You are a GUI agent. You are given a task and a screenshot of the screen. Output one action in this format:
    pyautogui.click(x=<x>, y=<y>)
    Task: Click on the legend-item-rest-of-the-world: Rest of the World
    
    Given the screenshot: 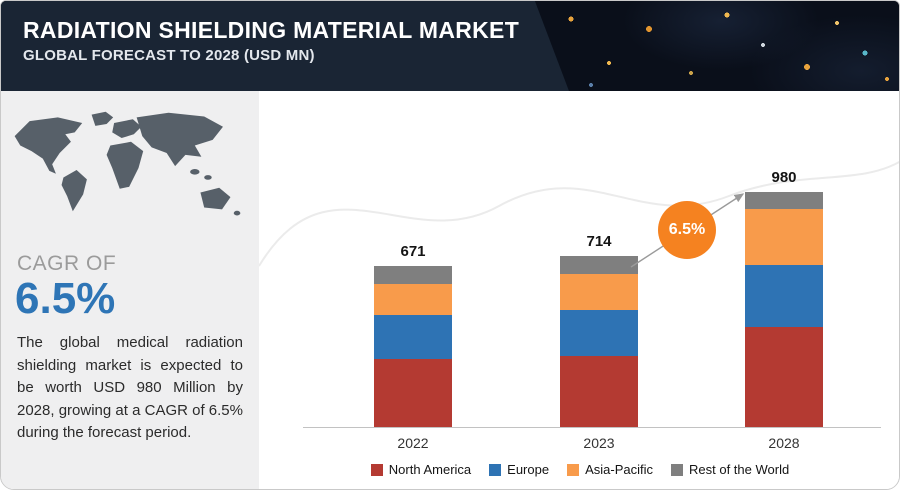 What is the action you would take?
    pyautogui.click(x=730, y=469)
    